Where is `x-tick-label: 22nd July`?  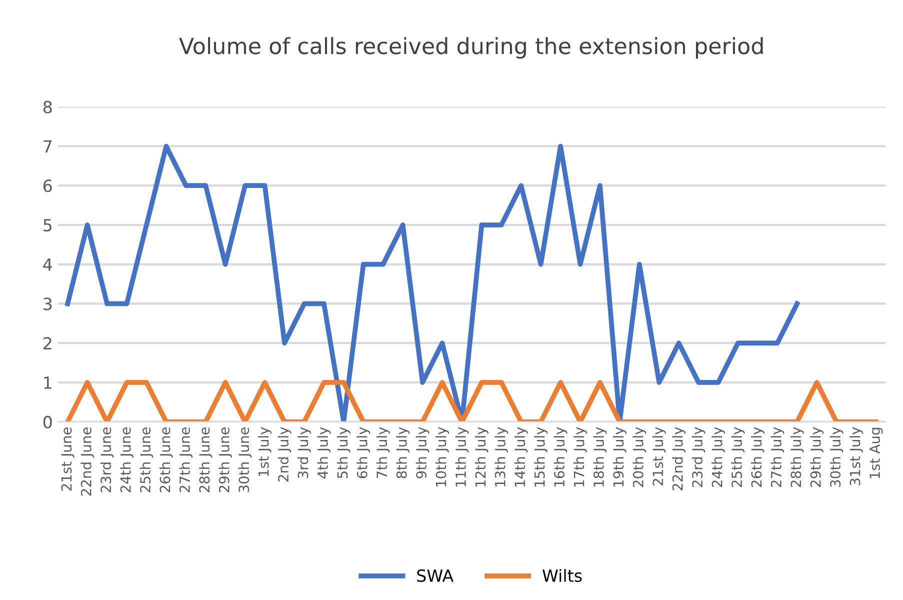
x-tick-label: 22nd July is located at coordinates (679, 458).